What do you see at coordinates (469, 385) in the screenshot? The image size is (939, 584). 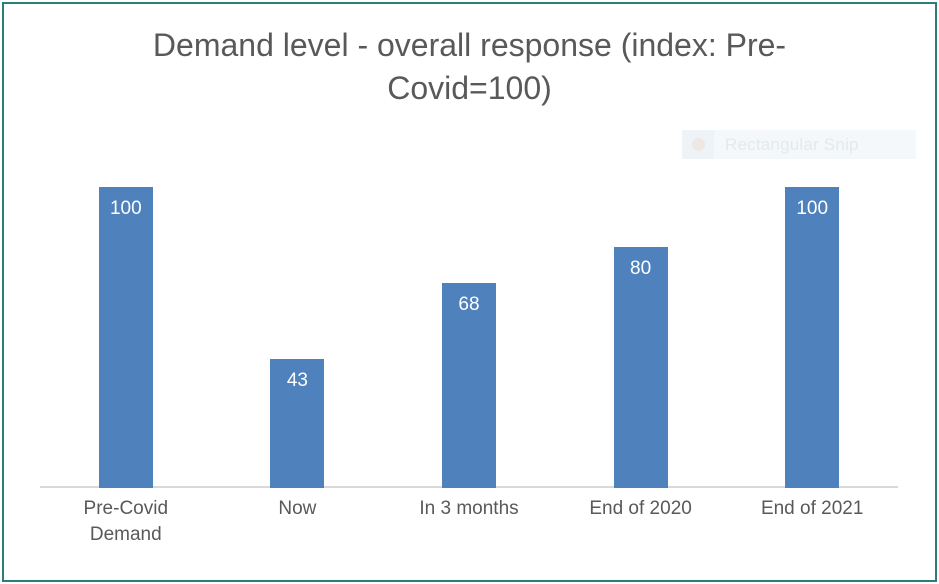 I see `bar: 68` at bounding box center [469, 385].